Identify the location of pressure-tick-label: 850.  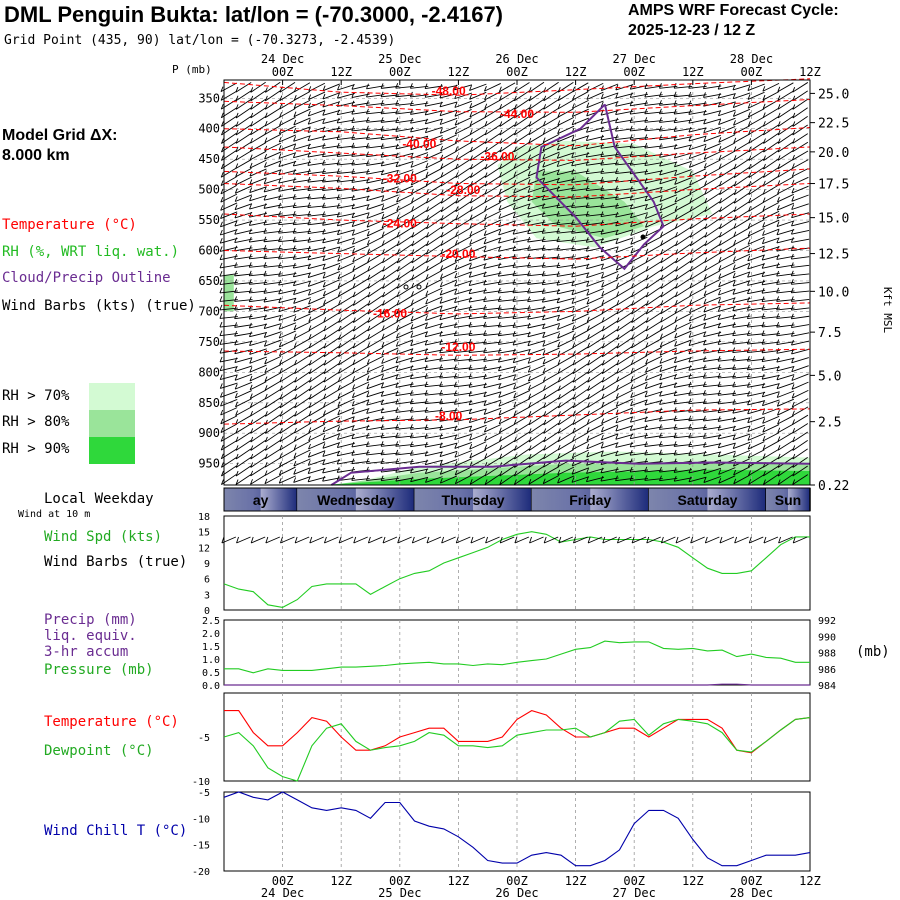
(209, 403).